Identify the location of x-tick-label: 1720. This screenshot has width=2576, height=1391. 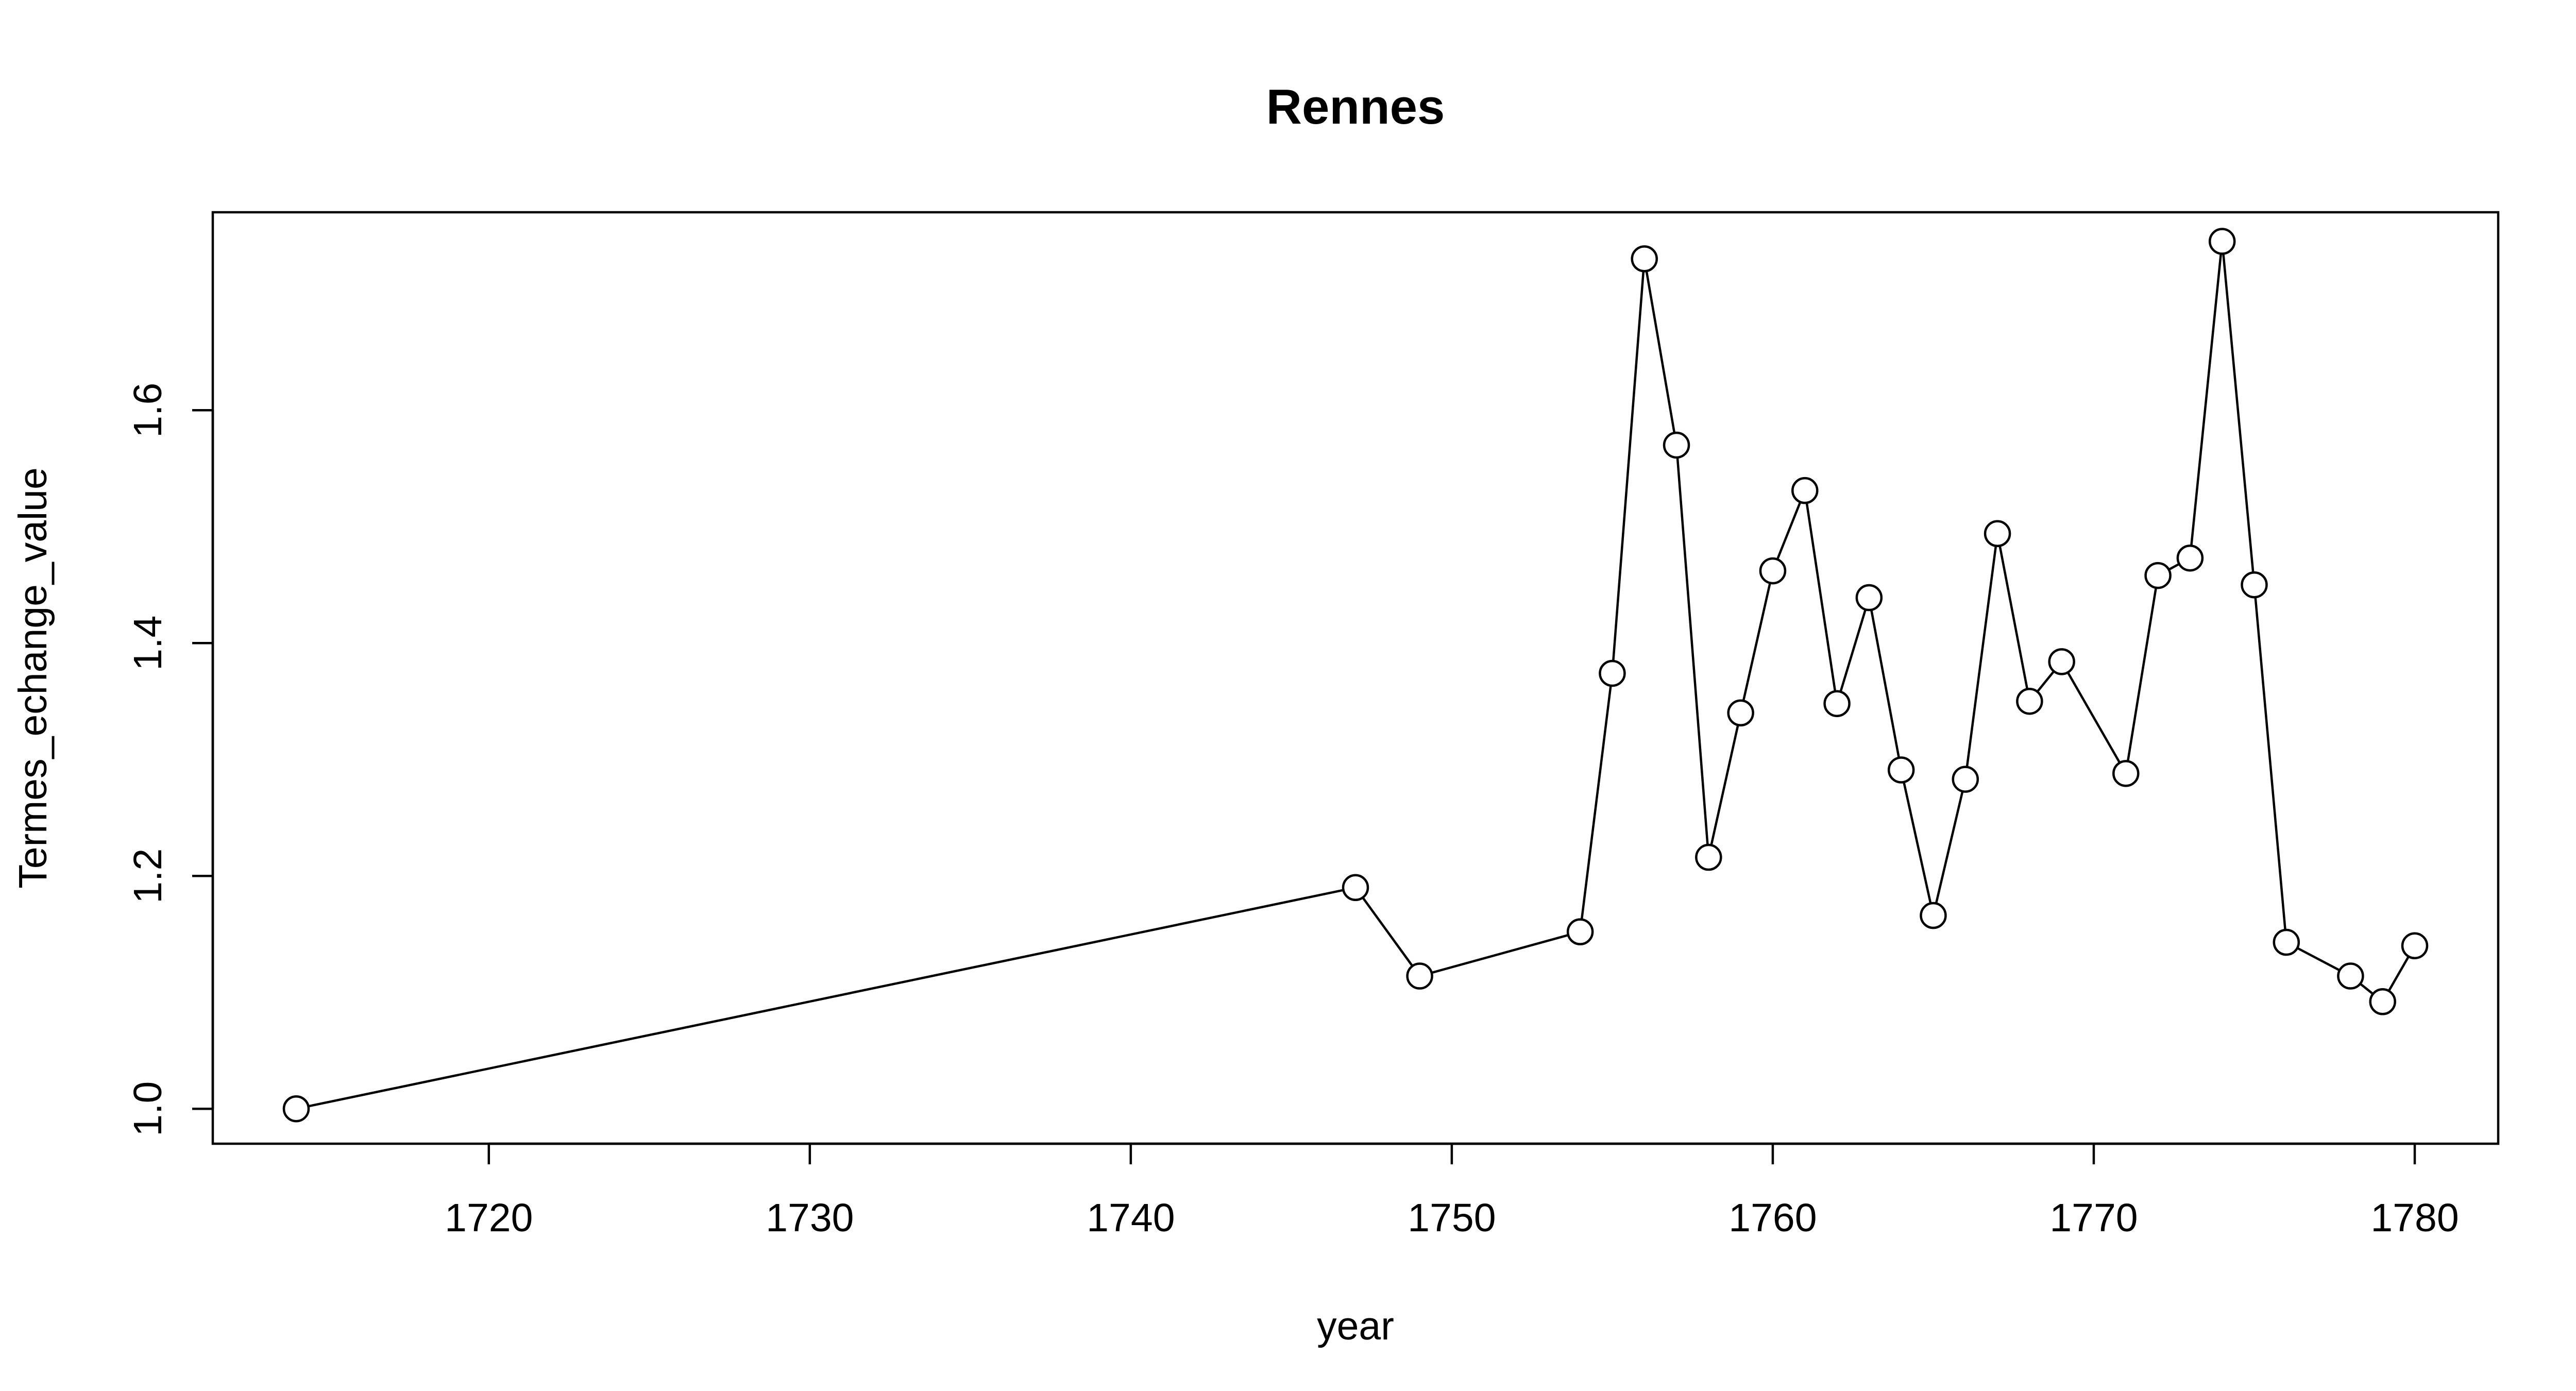
(489, 1218).